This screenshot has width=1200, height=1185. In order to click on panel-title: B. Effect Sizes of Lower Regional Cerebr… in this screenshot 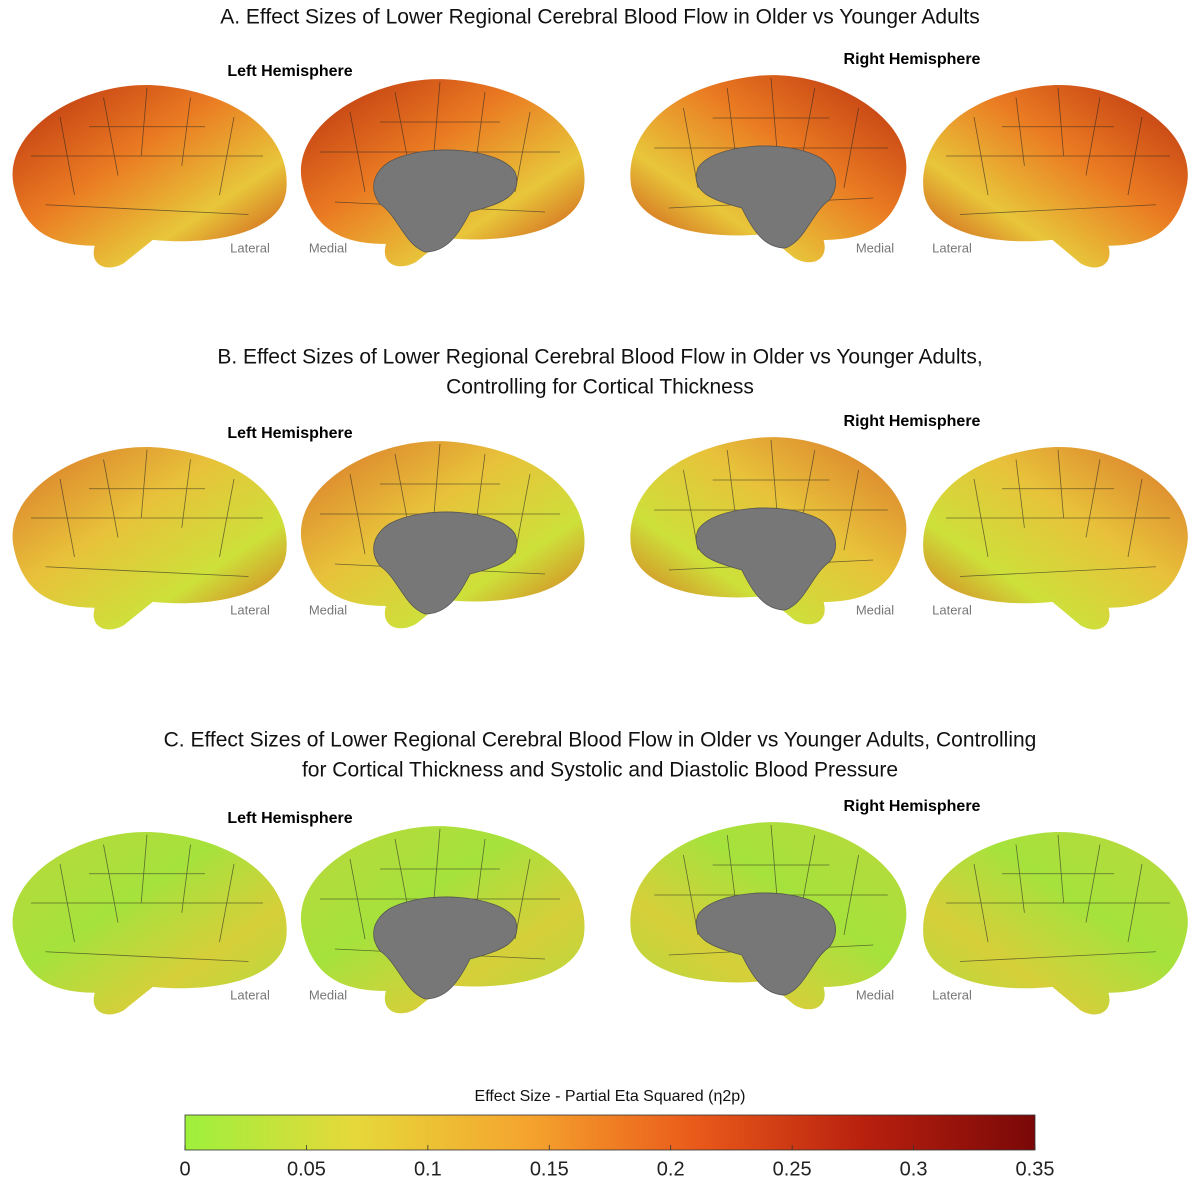, I will do `click(599, 357)`.